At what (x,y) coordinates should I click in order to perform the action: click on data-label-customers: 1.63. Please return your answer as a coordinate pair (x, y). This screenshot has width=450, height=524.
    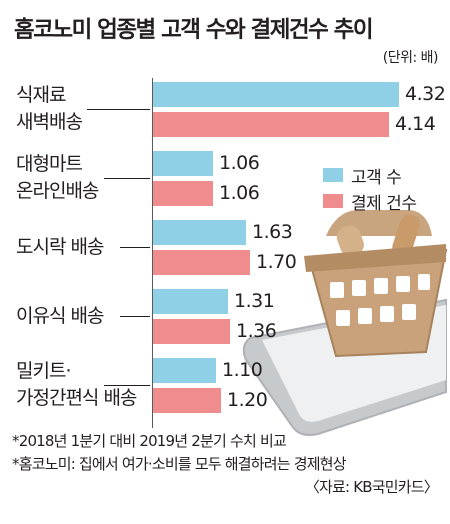
    Looking at the image, I should click on (272, 232).